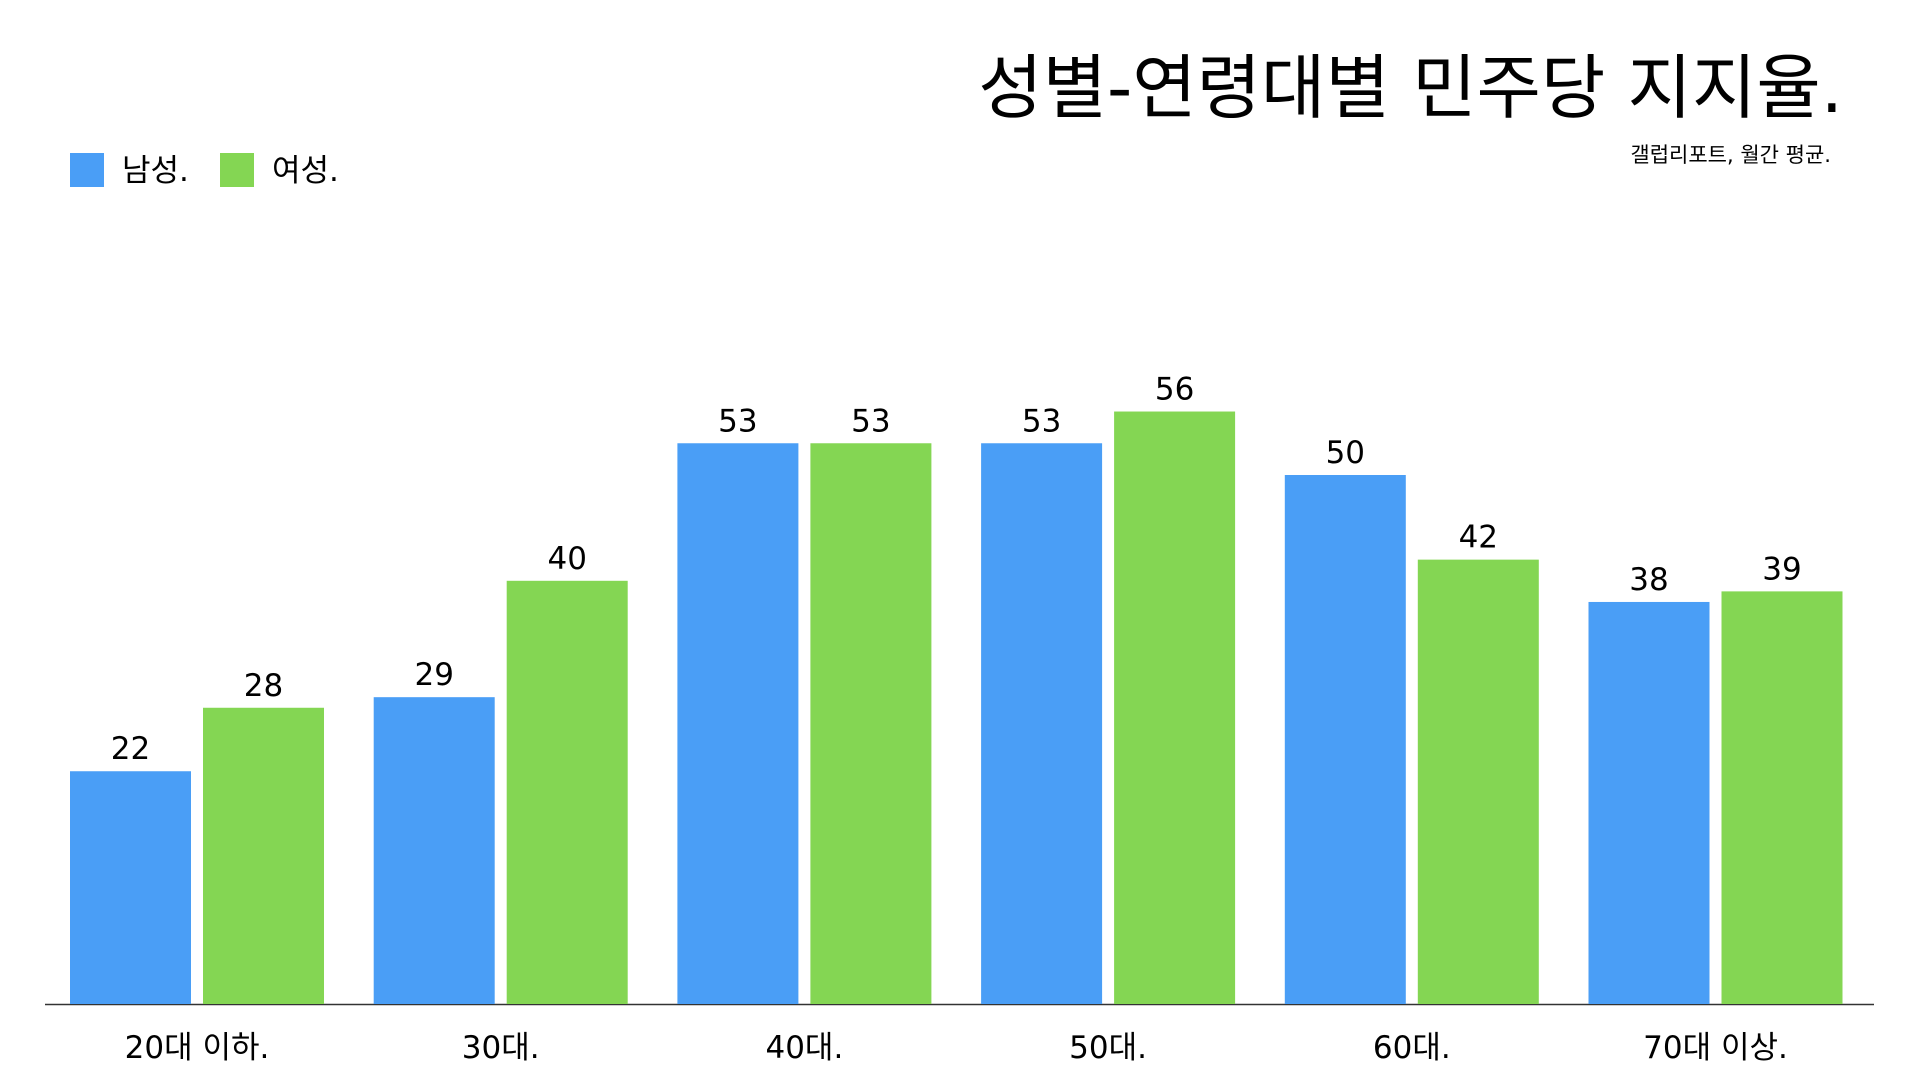 The image size is (1920, 1080). I want to click on x-tick-label: 30대., so click(501, 1048).